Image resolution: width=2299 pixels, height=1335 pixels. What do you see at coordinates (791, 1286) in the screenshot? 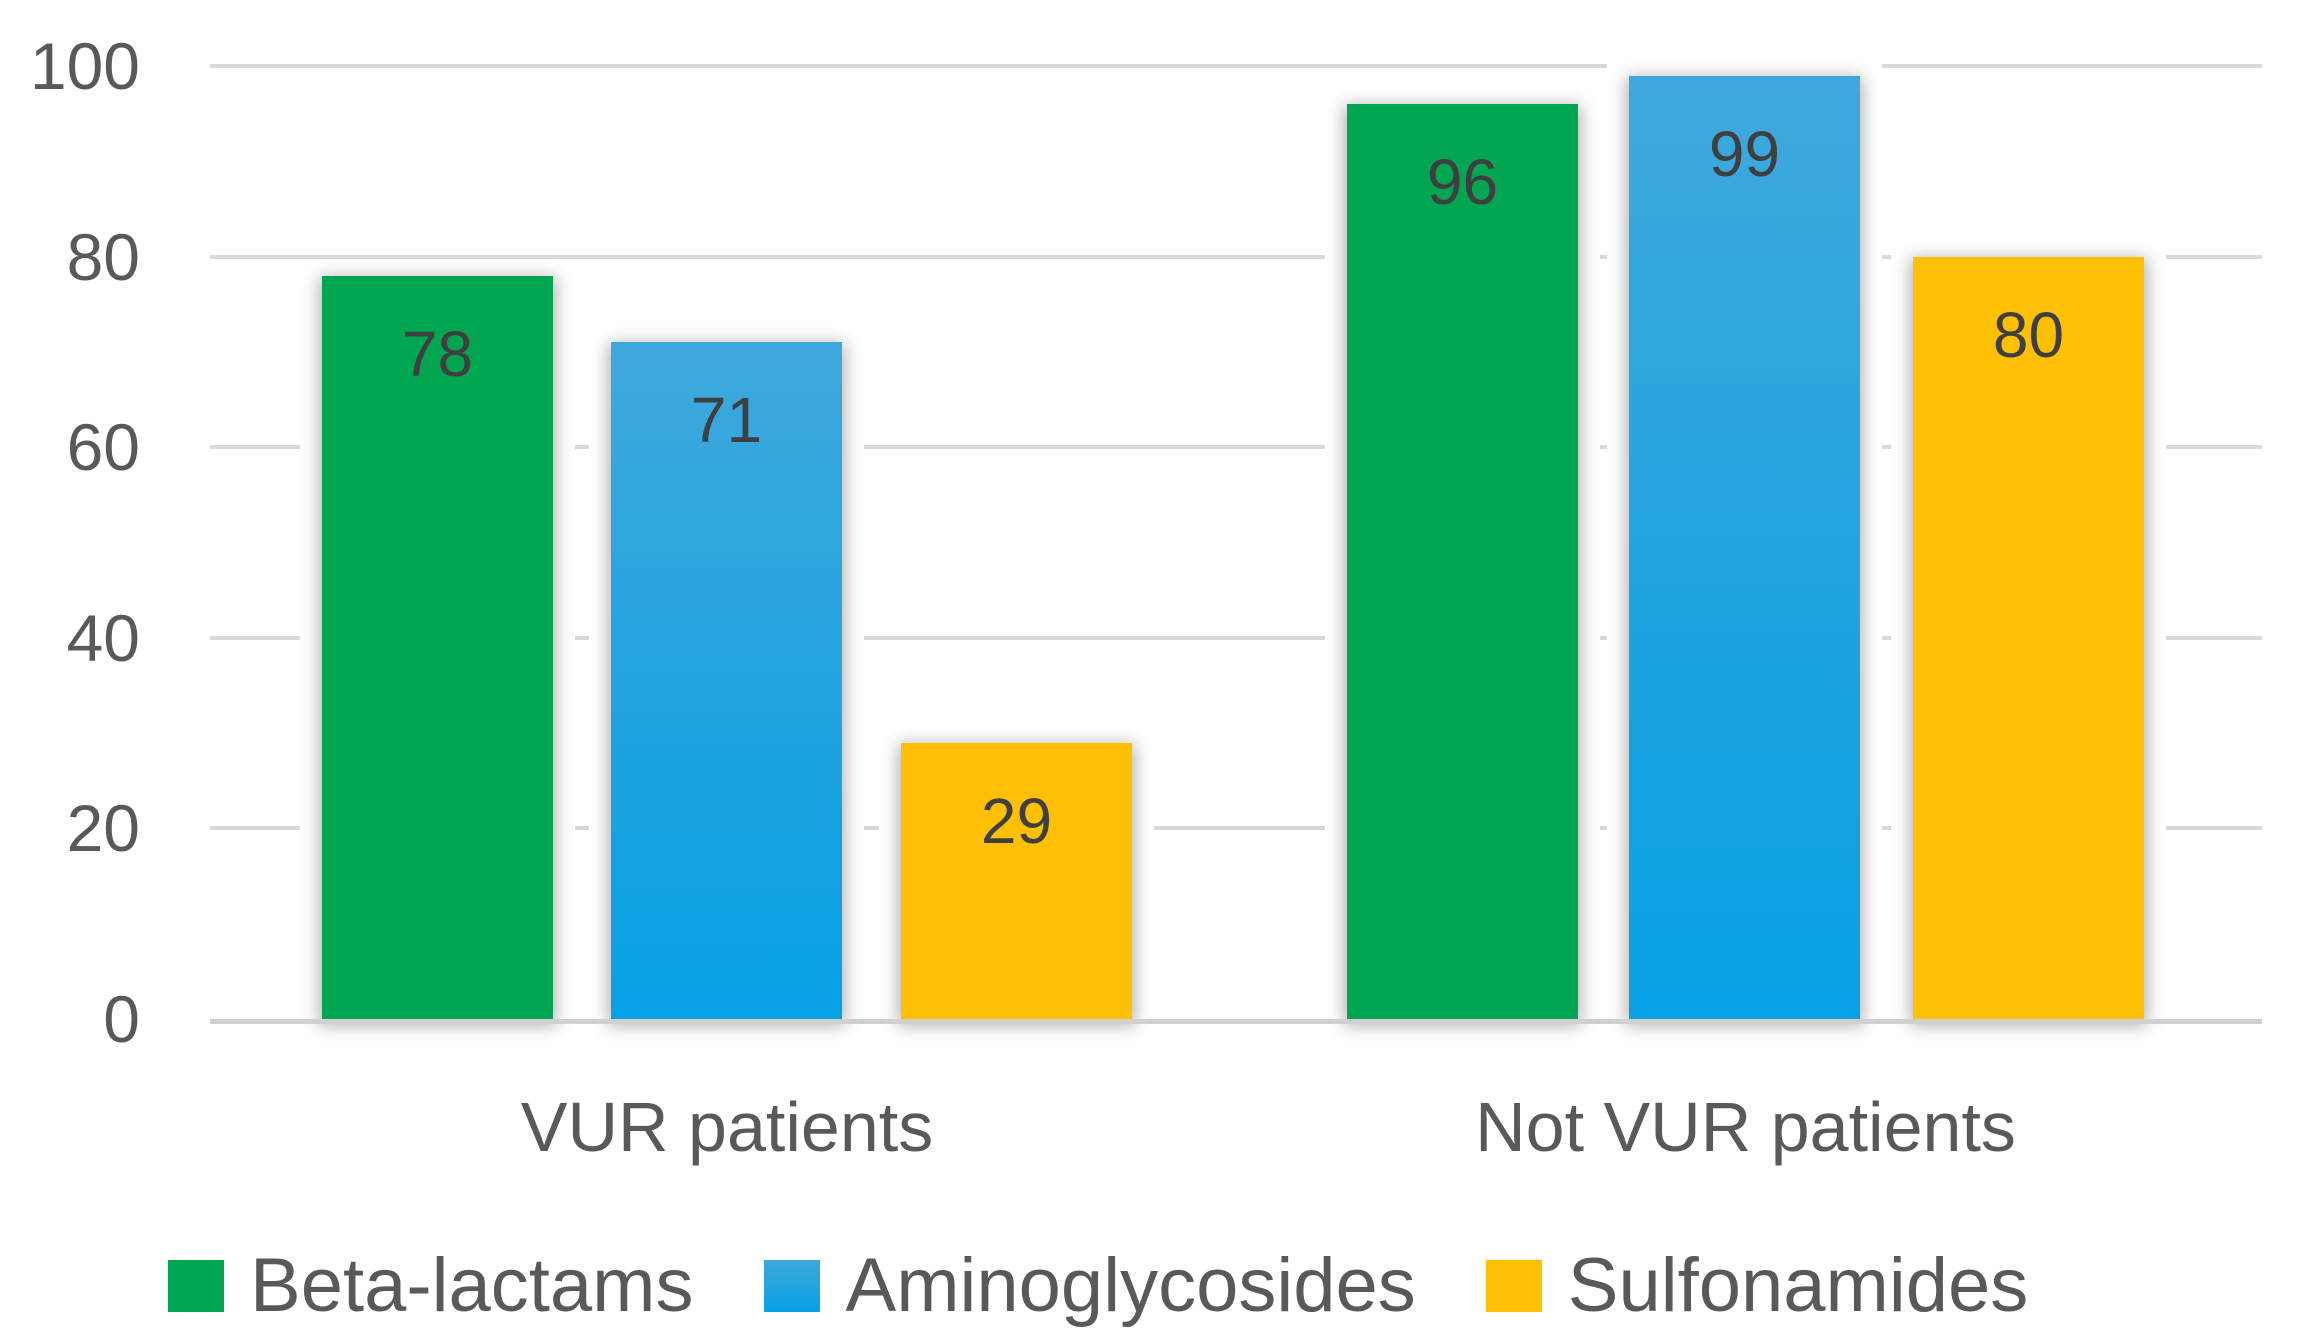
I see `legend-swatch-aminoglycosides` at bounding box center [791, 1286].